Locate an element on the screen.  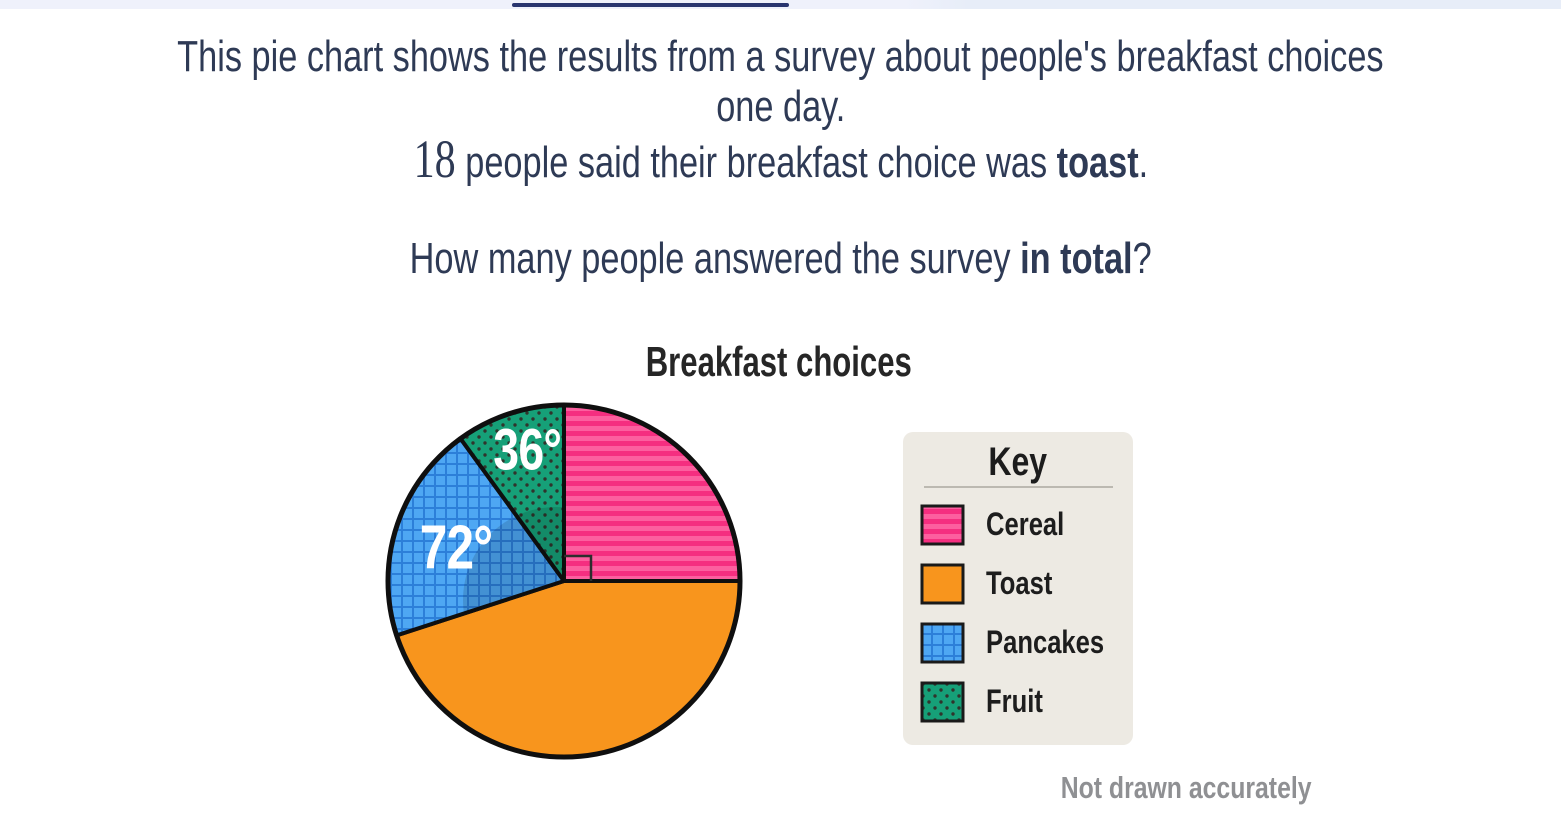
key-label-cereal: Cereal is located at coordinates (1025, 524).